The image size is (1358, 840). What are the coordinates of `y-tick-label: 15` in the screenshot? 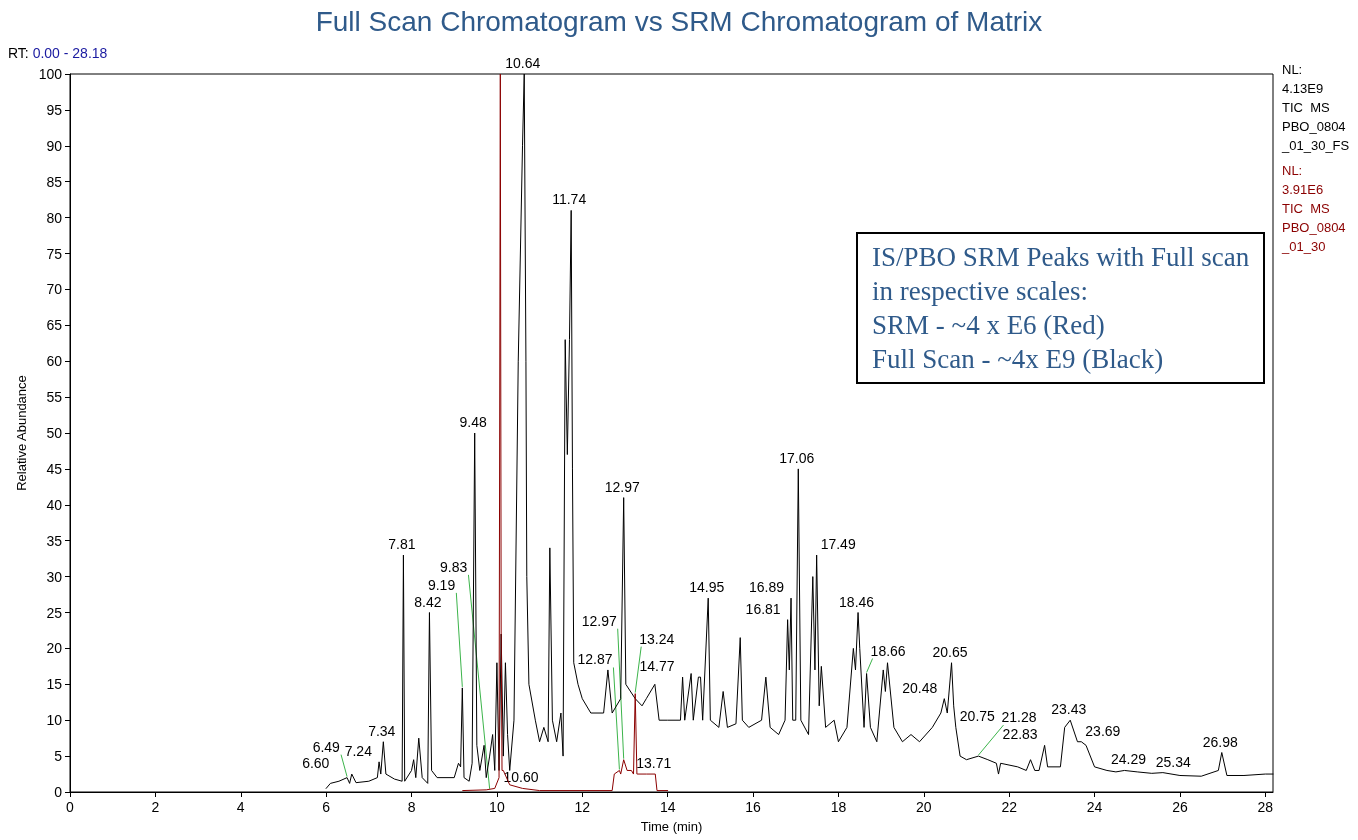 It's located at (54, 684).